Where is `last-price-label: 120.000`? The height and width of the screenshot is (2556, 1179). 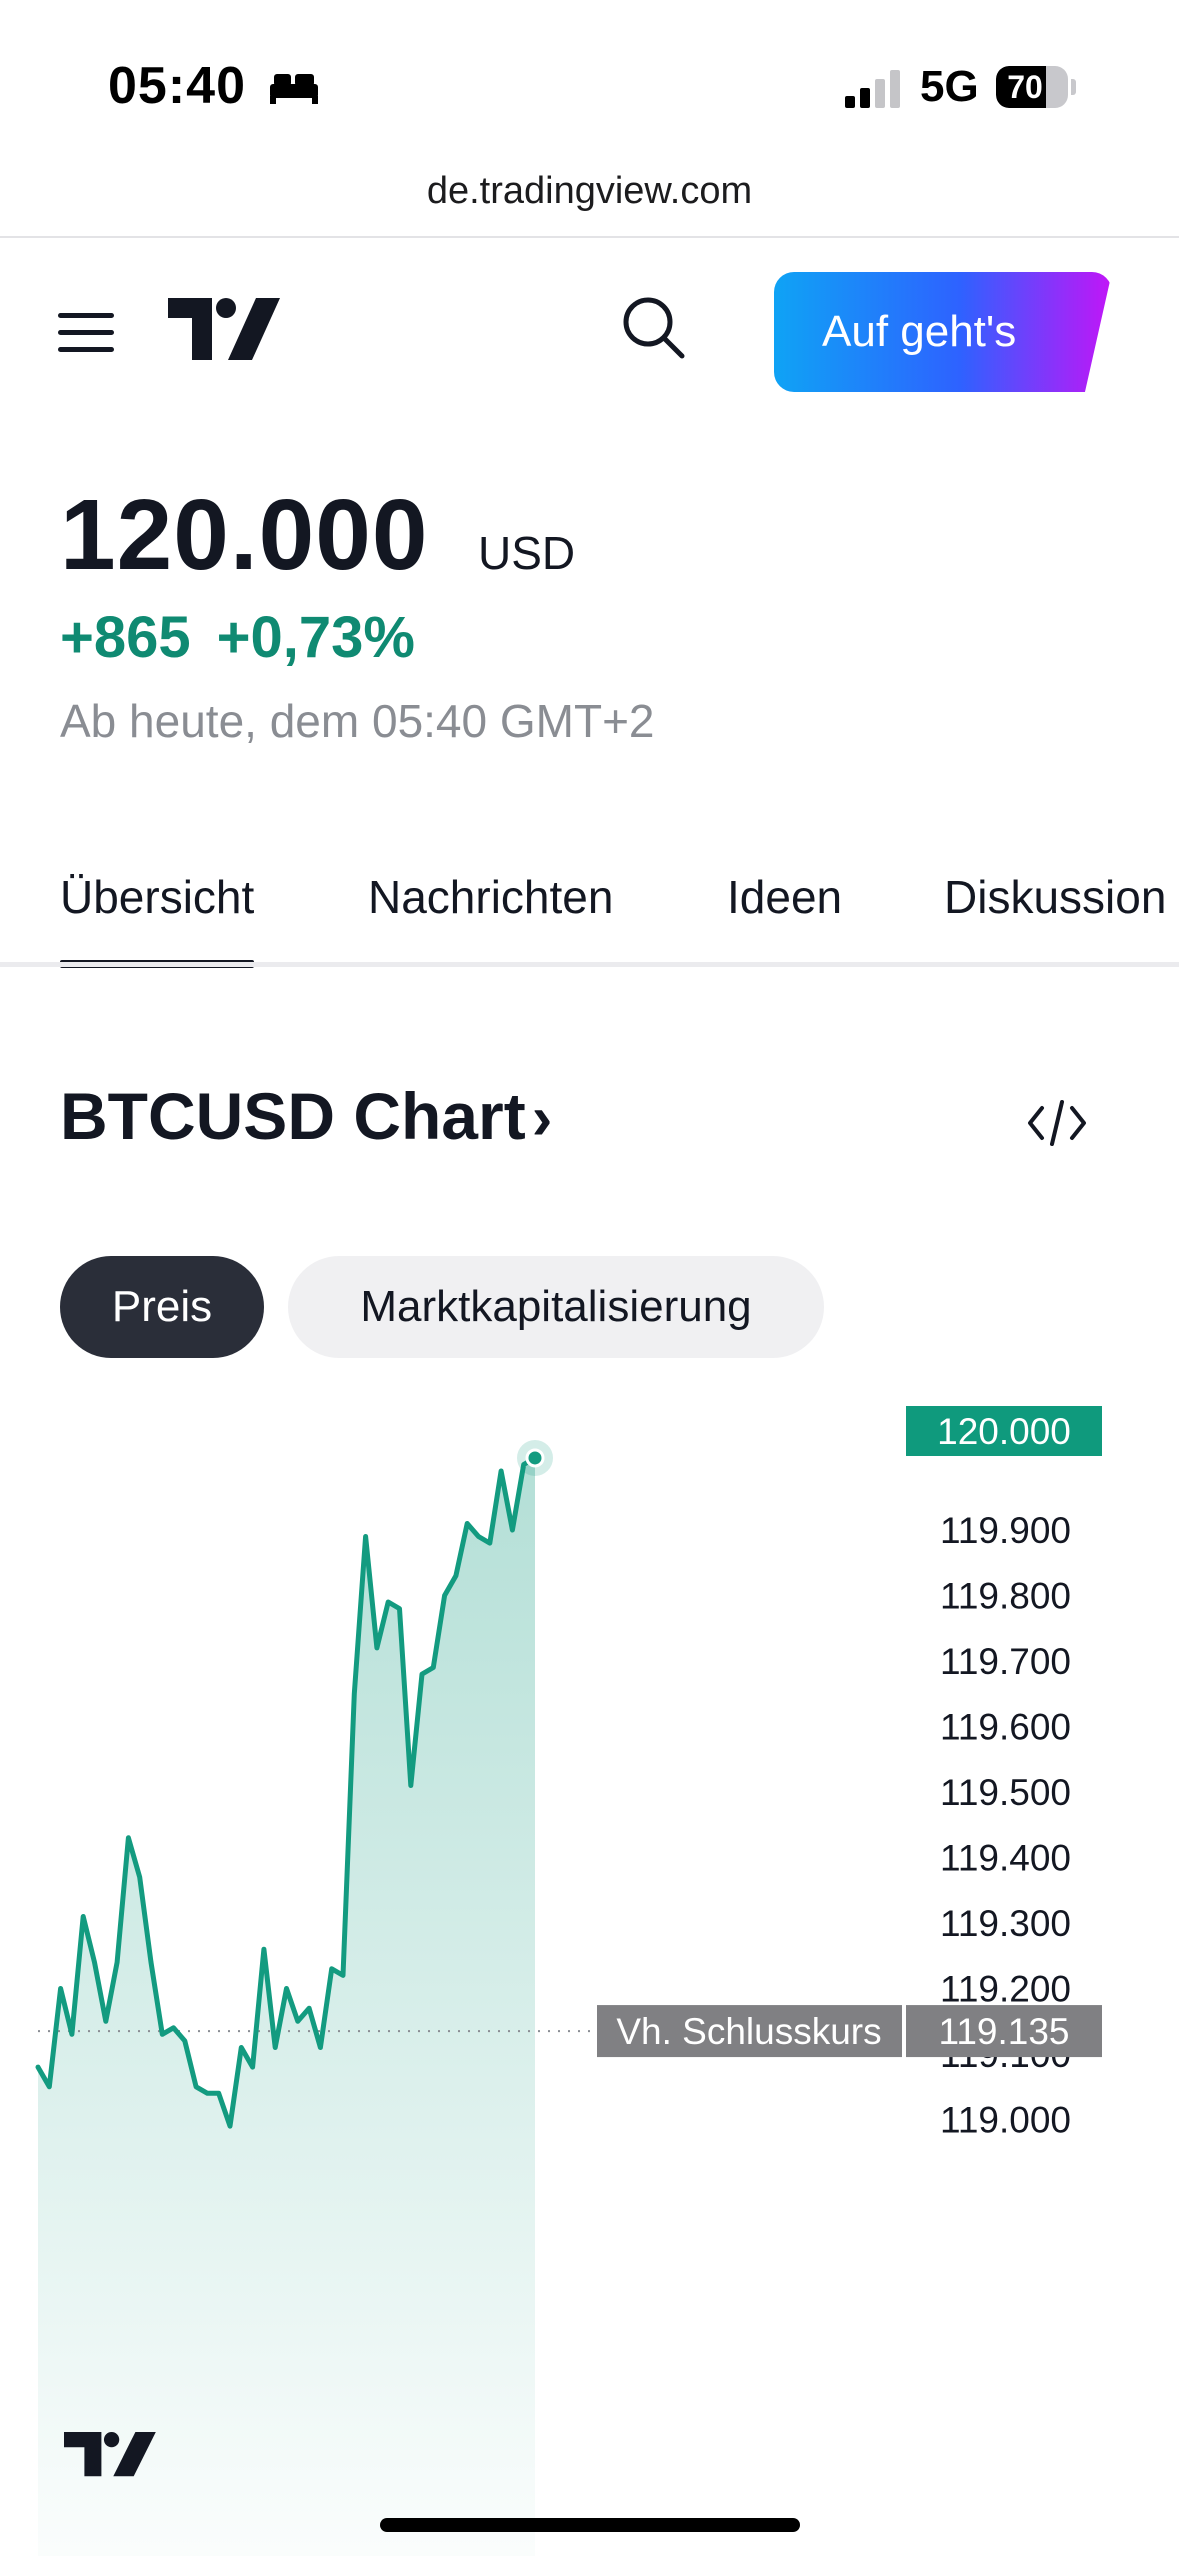 last-price-label: 120.000 is located at coordinates (1004, 1431).